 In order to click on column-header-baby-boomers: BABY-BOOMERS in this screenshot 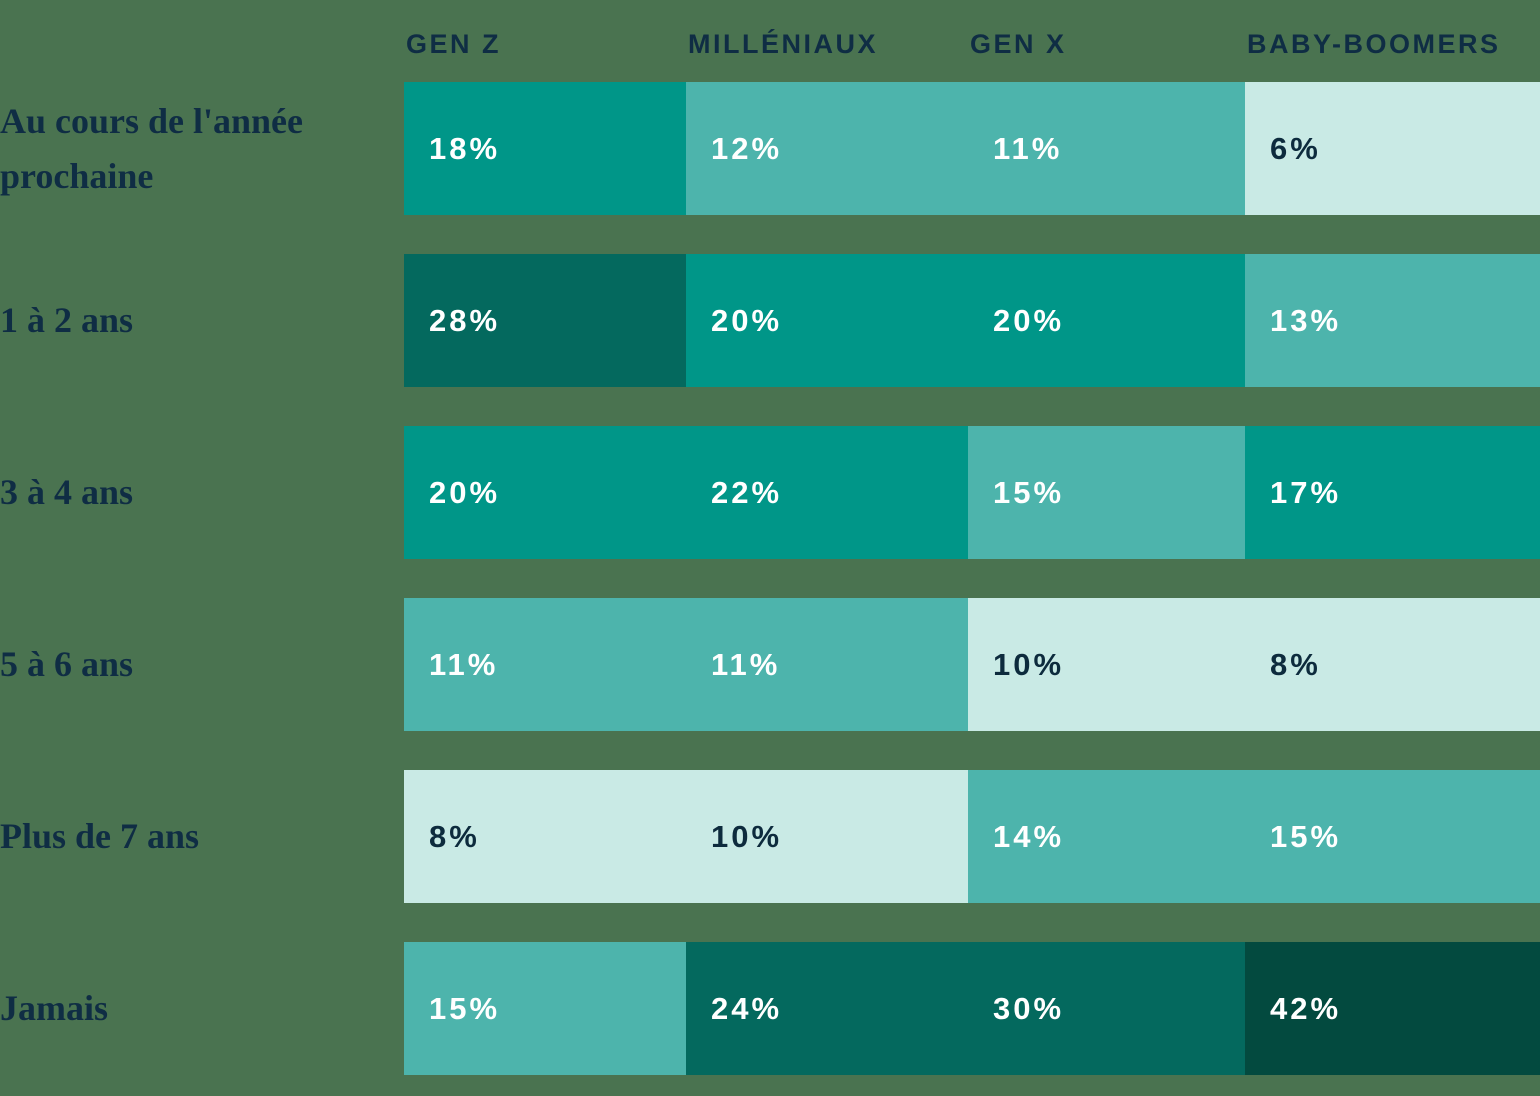, I will do `click(1374, 43)`.